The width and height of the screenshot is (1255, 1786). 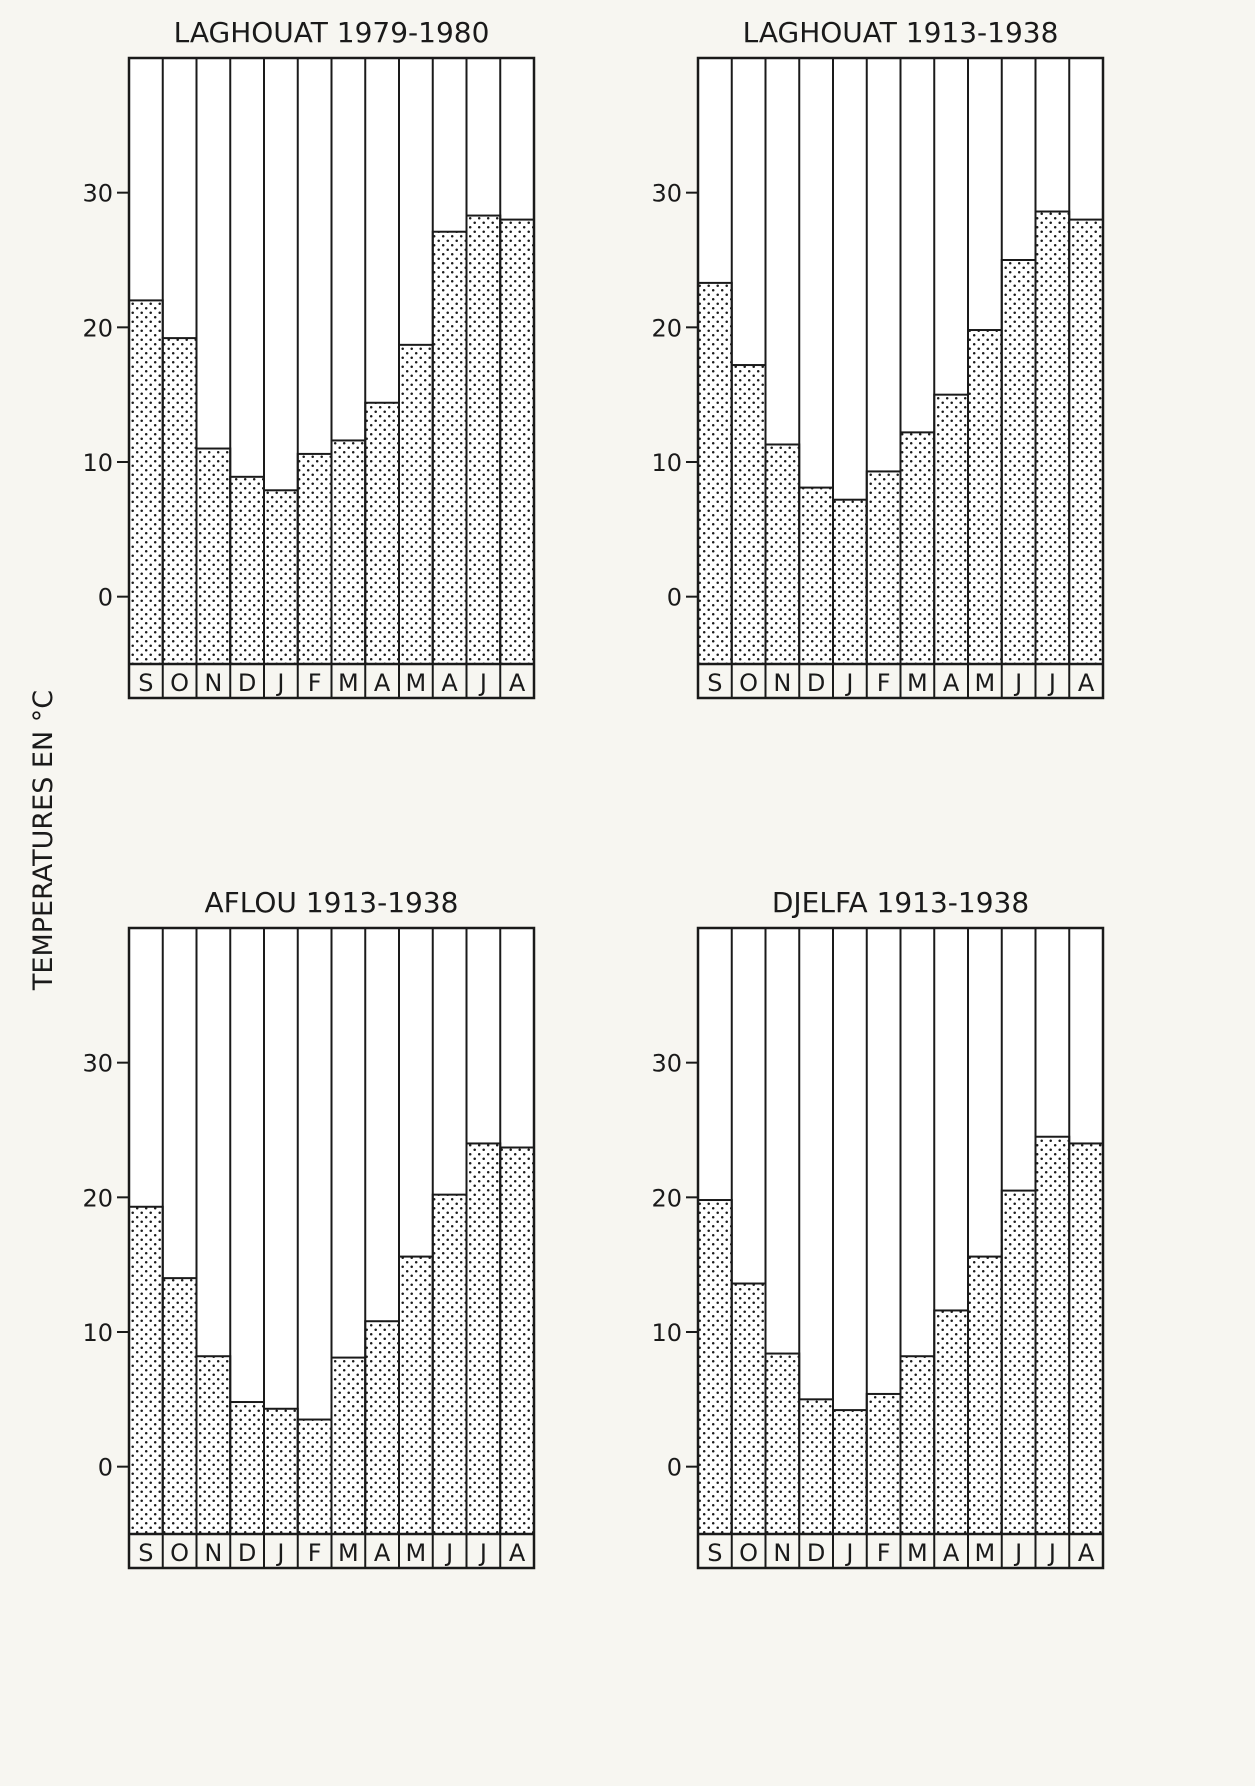 What do you see at coordinates (666, 1198) in the screenshot?
I see `y-tick-label: 20` at bounding box center [666, 1198].